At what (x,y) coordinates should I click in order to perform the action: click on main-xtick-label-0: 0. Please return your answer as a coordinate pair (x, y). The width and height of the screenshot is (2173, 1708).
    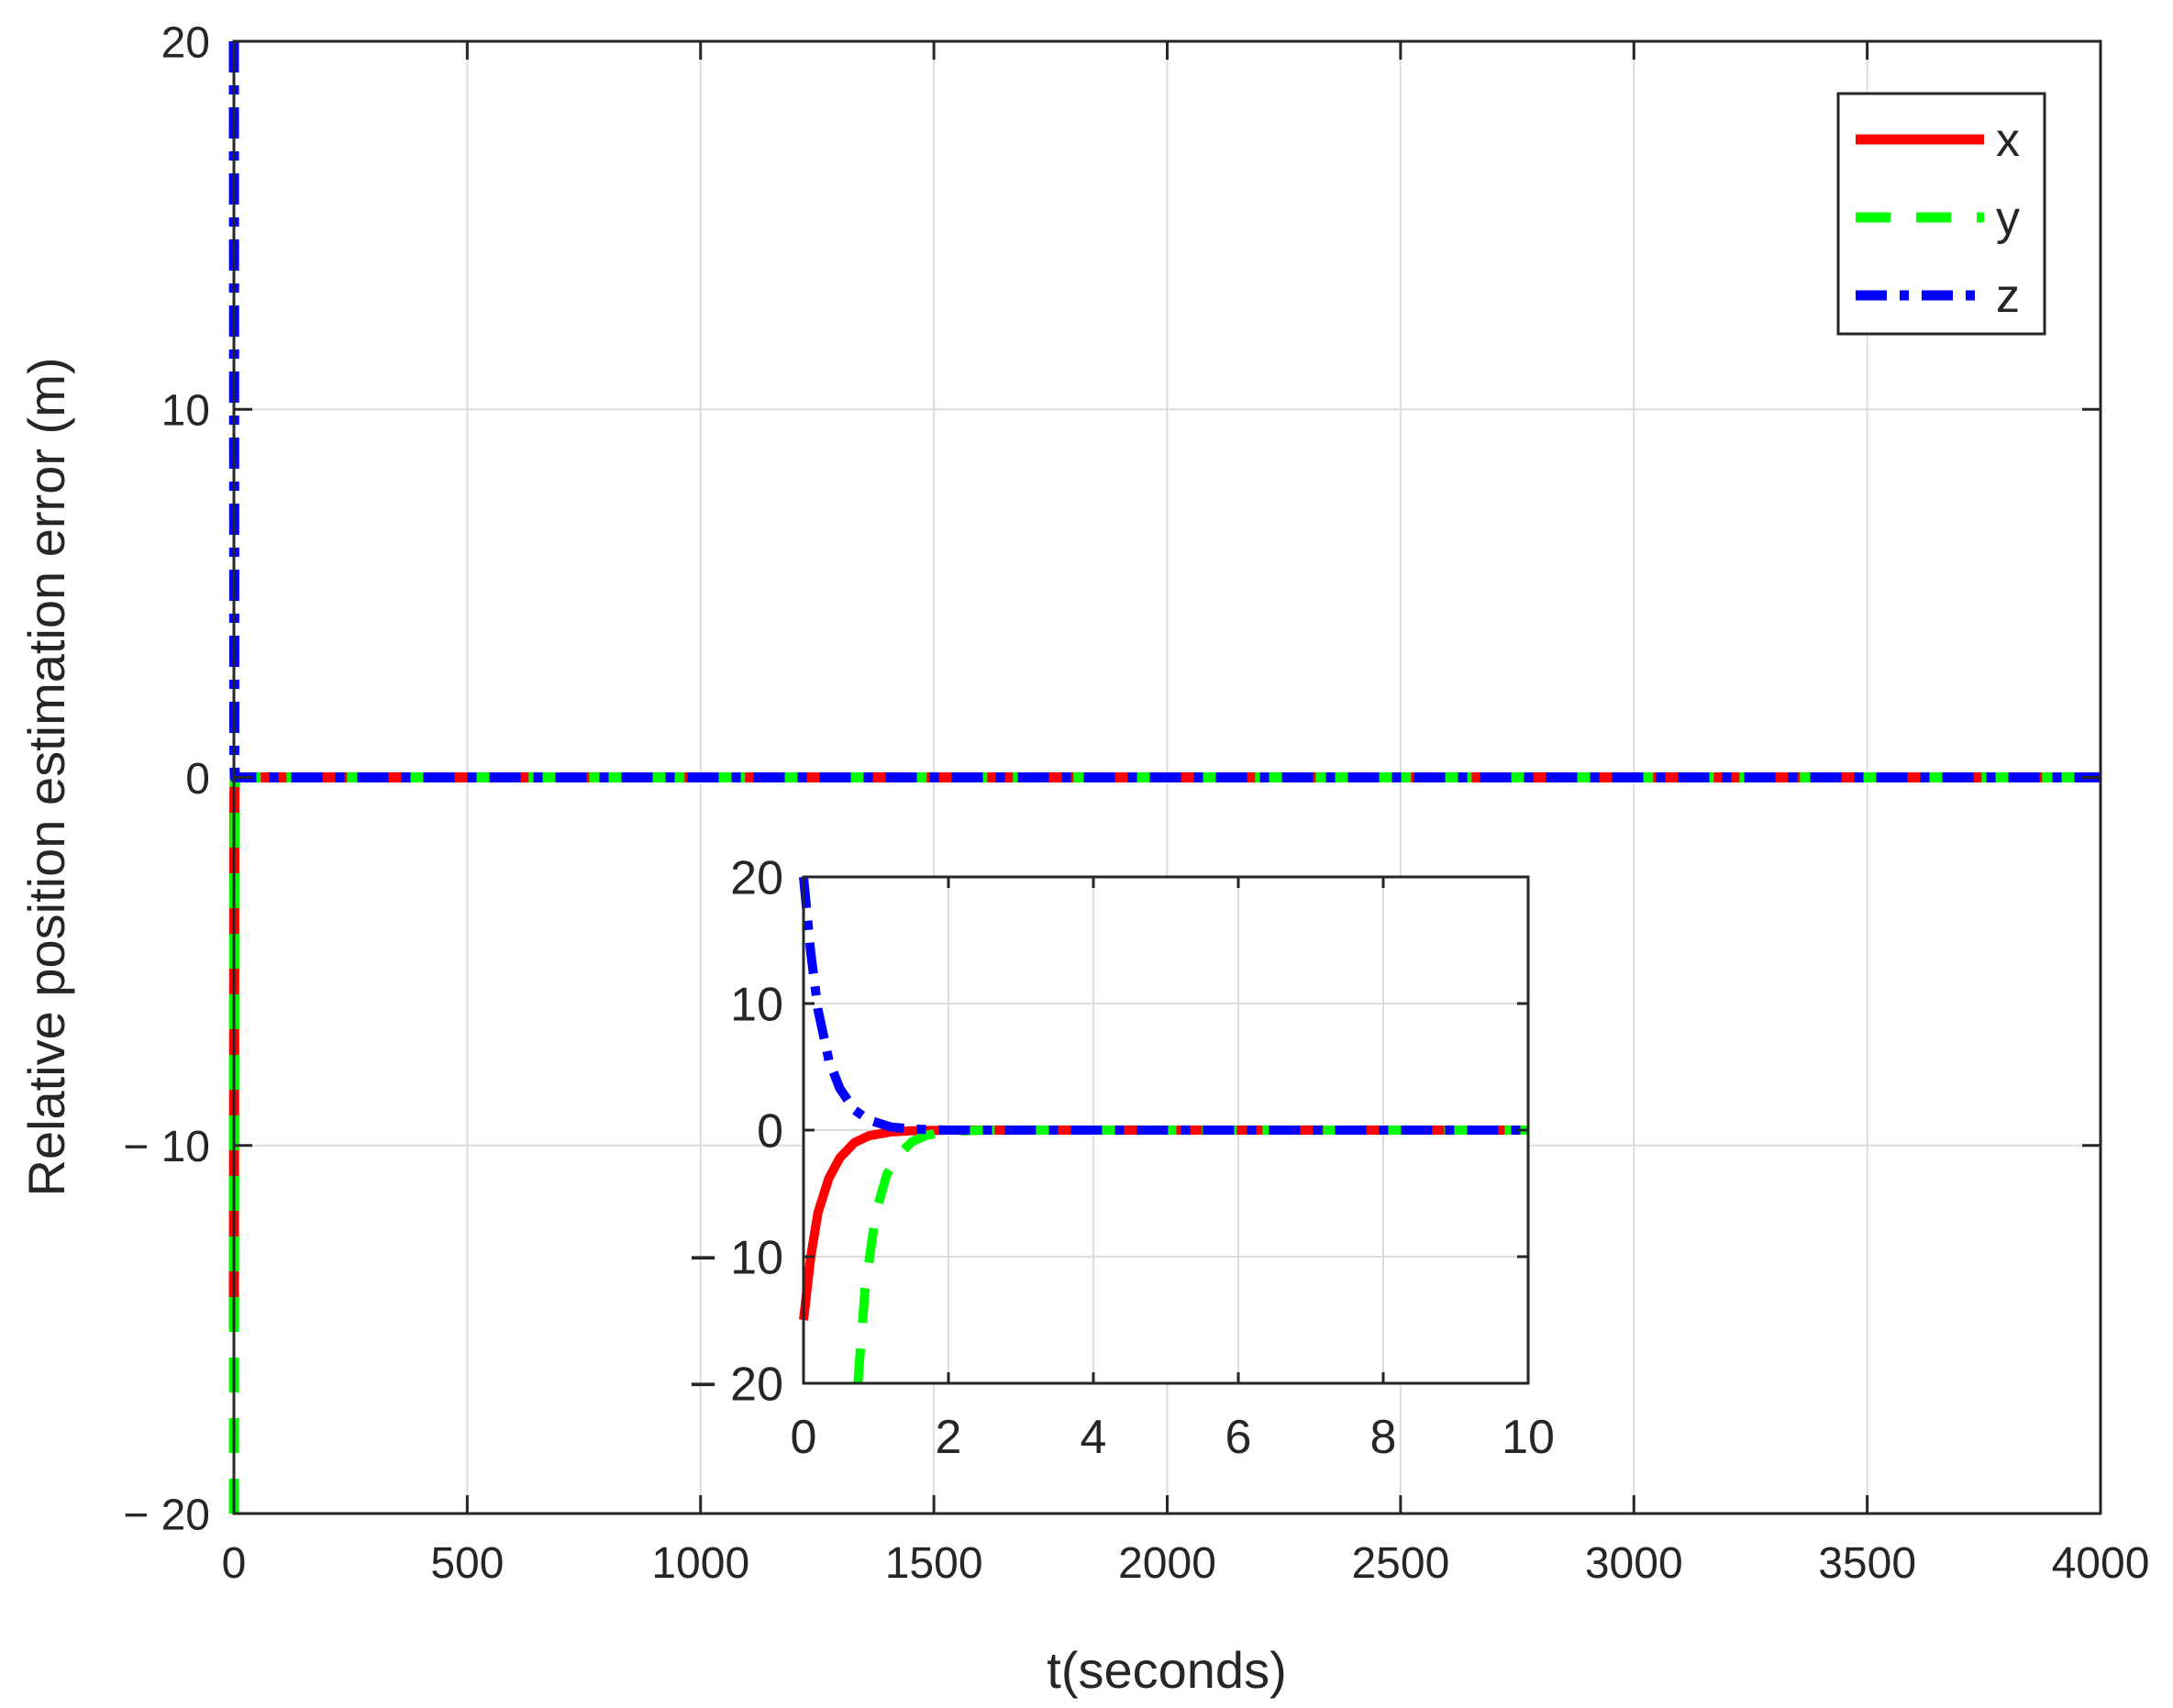
    Looking at the image, I should click on (234, 1563).